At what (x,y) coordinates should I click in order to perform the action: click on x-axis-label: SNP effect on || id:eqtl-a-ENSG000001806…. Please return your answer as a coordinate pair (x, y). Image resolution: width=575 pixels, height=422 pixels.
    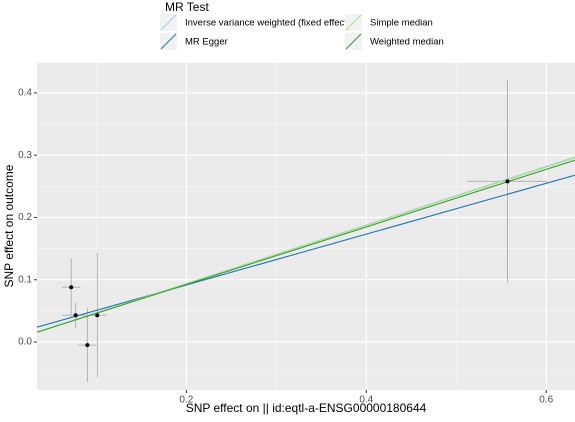
    Looking at the image, I should click on (306, 408).